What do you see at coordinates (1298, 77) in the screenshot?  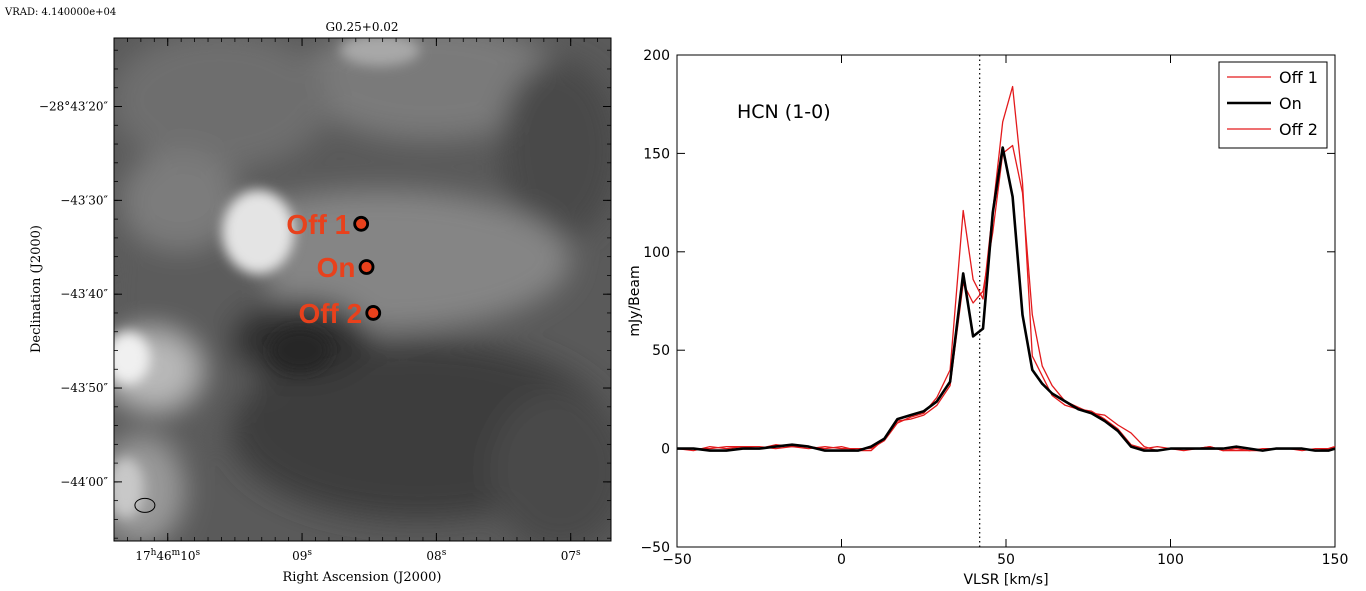 I see `legend-label: Off 1` at bounding box center [1298, 77].